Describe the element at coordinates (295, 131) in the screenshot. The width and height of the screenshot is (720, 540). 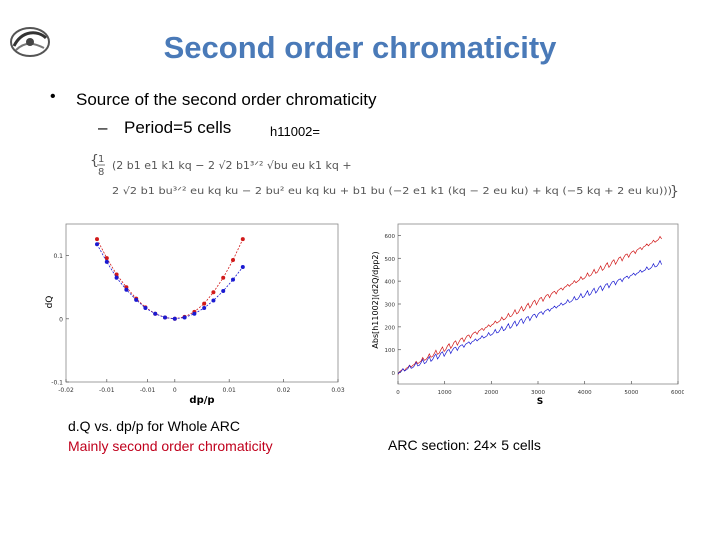
I see `formula-name: h11002=` at that location.